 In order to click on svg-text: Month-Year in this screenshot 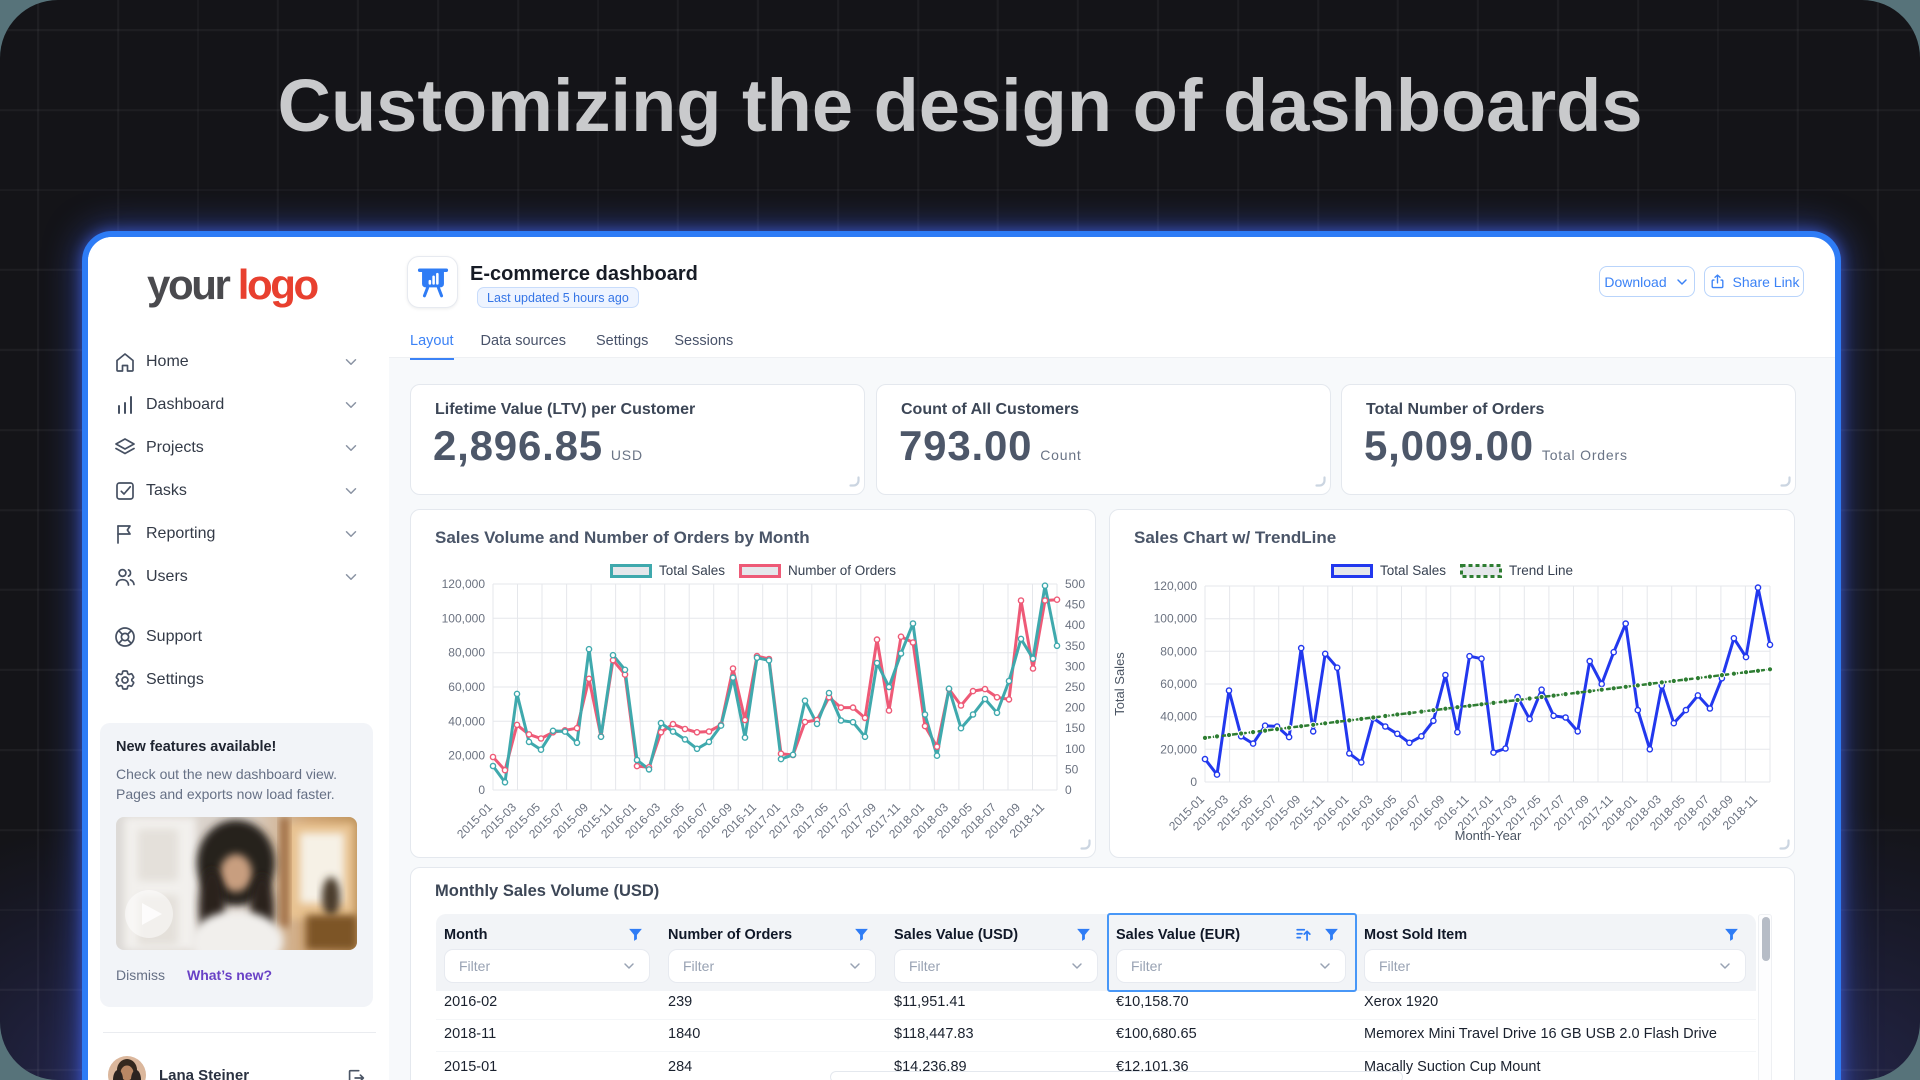, I will do `click(1488, 835)`.